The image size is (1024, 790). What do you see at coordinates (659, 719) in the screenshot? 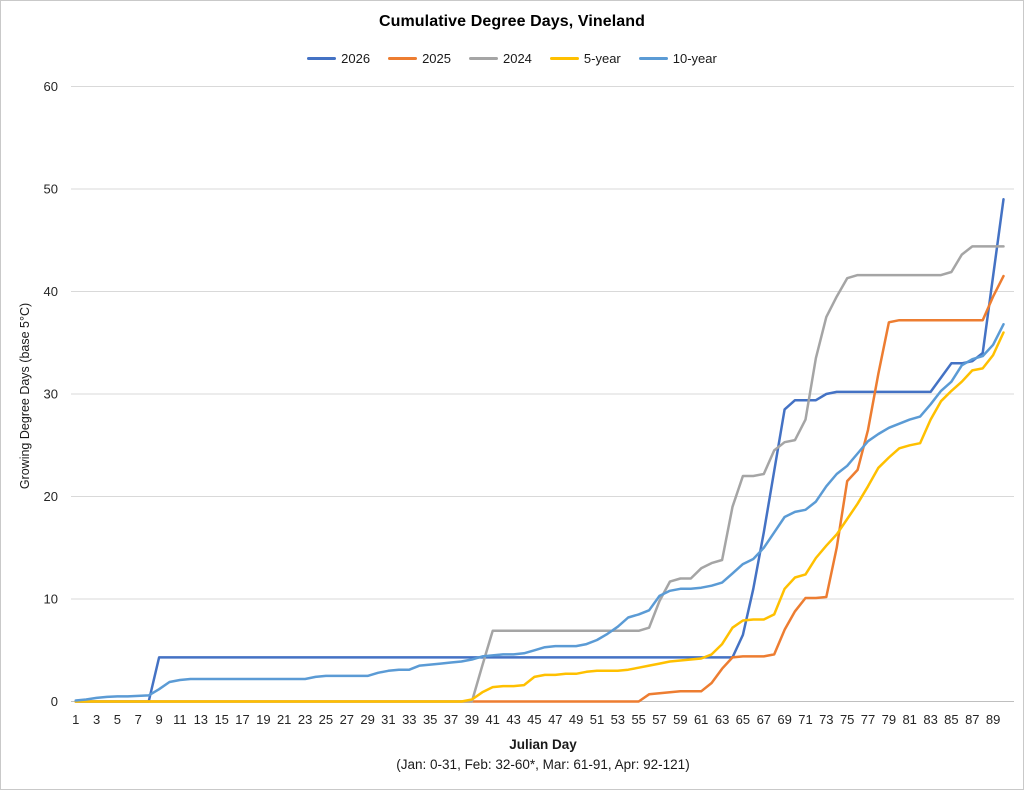
I see `x-tick-label: 57` at bounding box center [659, 719].